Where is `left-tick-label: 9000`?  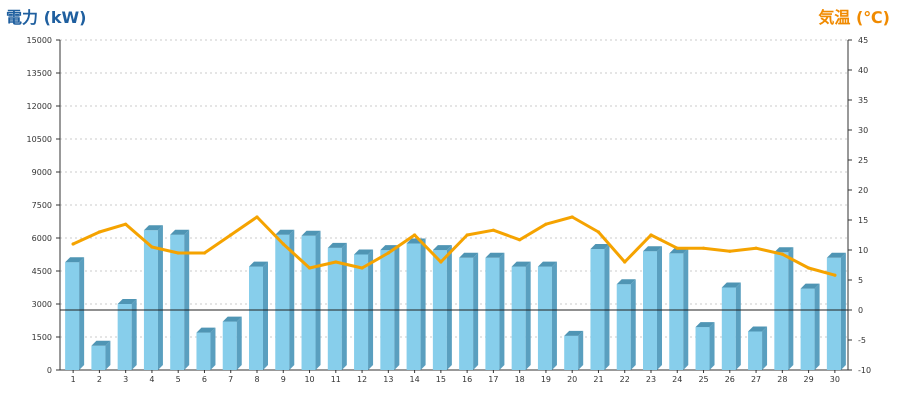
left-tick-label: 9000 is located at coordinates (42, 172).